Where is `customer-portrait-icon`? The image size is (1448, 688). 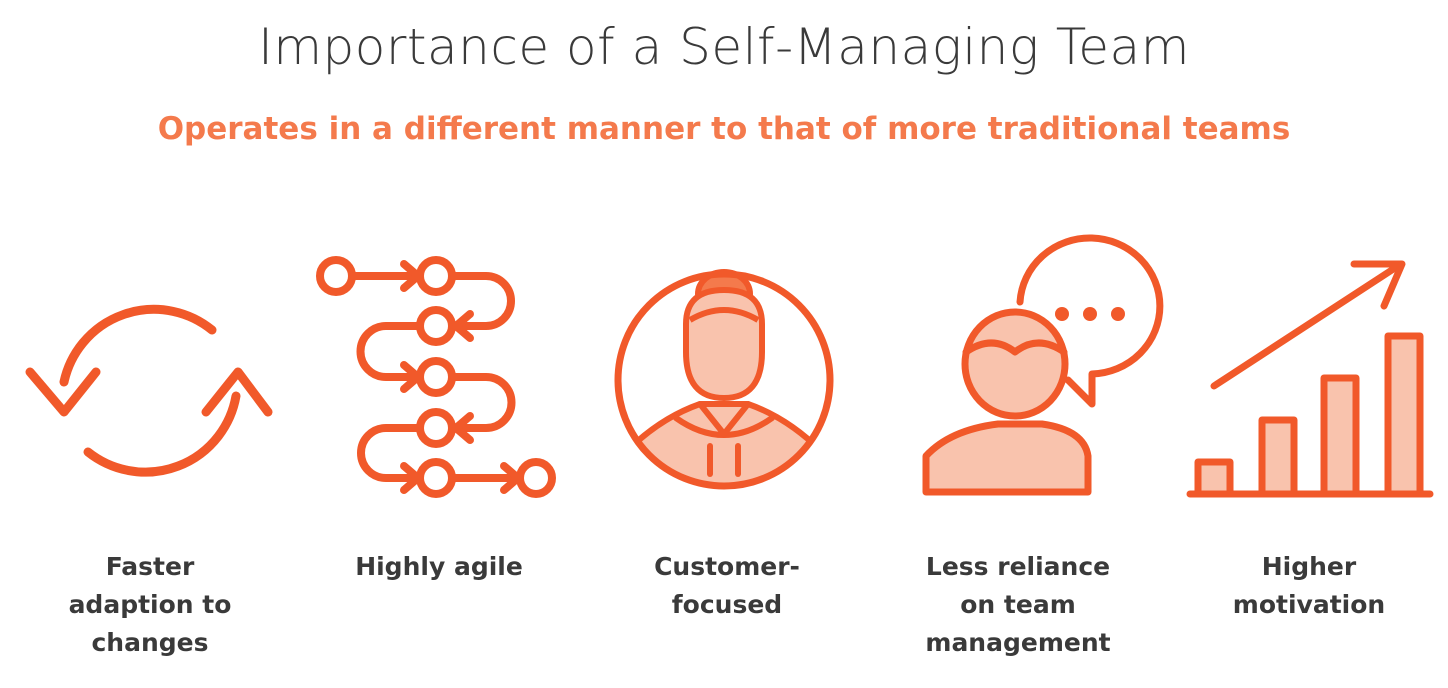 customer-portrait-icon is located at coordinates (724, 379).